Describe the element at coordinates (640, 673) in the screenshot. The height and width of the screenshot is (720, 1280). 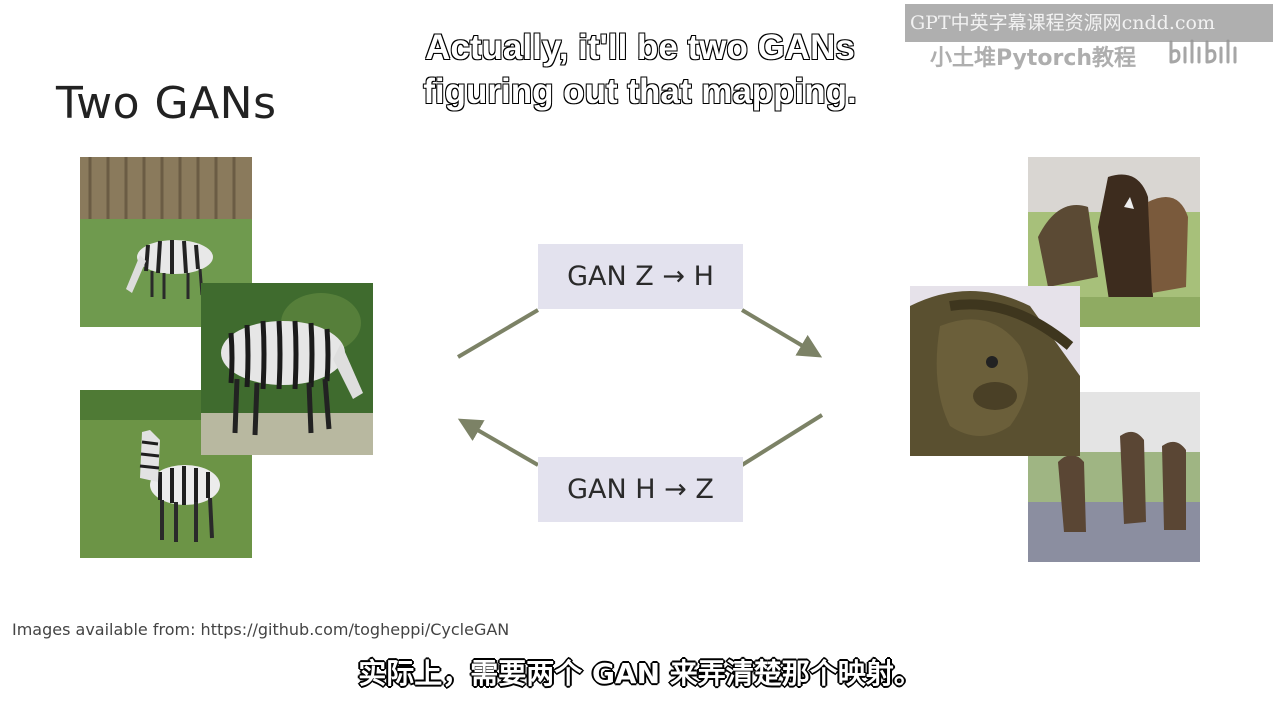
I see `subtitle-chinese: 实际上，需要两个 GAN 来弄清楚那个映射。` at that location.